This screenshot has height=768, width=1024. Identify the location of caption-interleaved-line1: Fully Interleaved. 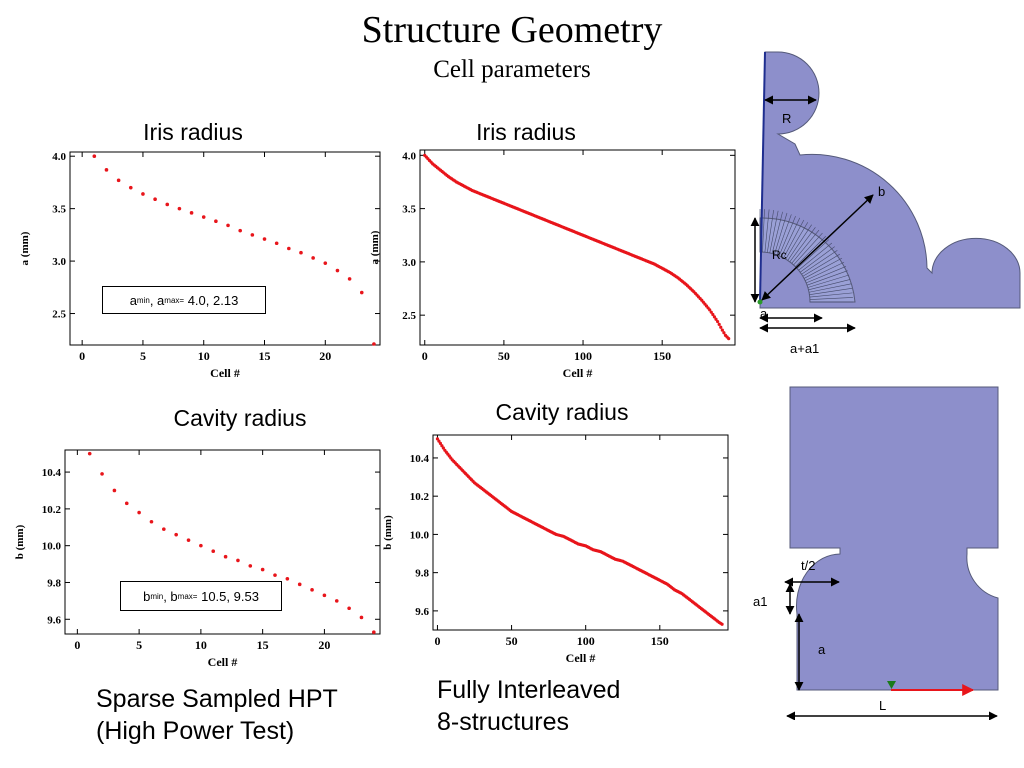
(529, 690).